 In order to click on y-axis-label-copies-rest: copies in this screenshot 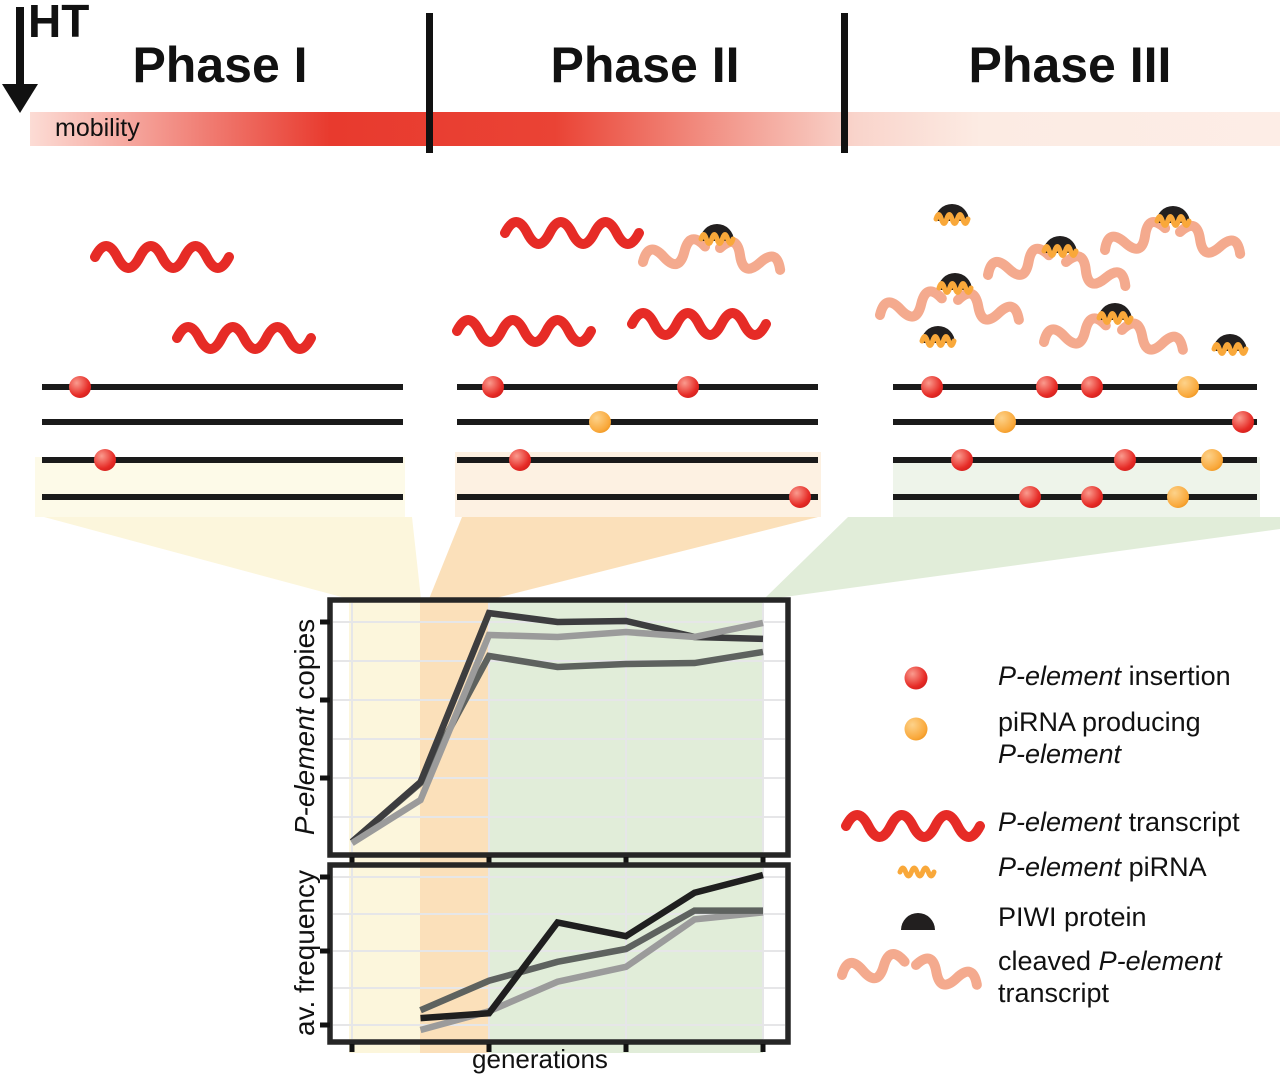, I will do `click(304, 663)`.